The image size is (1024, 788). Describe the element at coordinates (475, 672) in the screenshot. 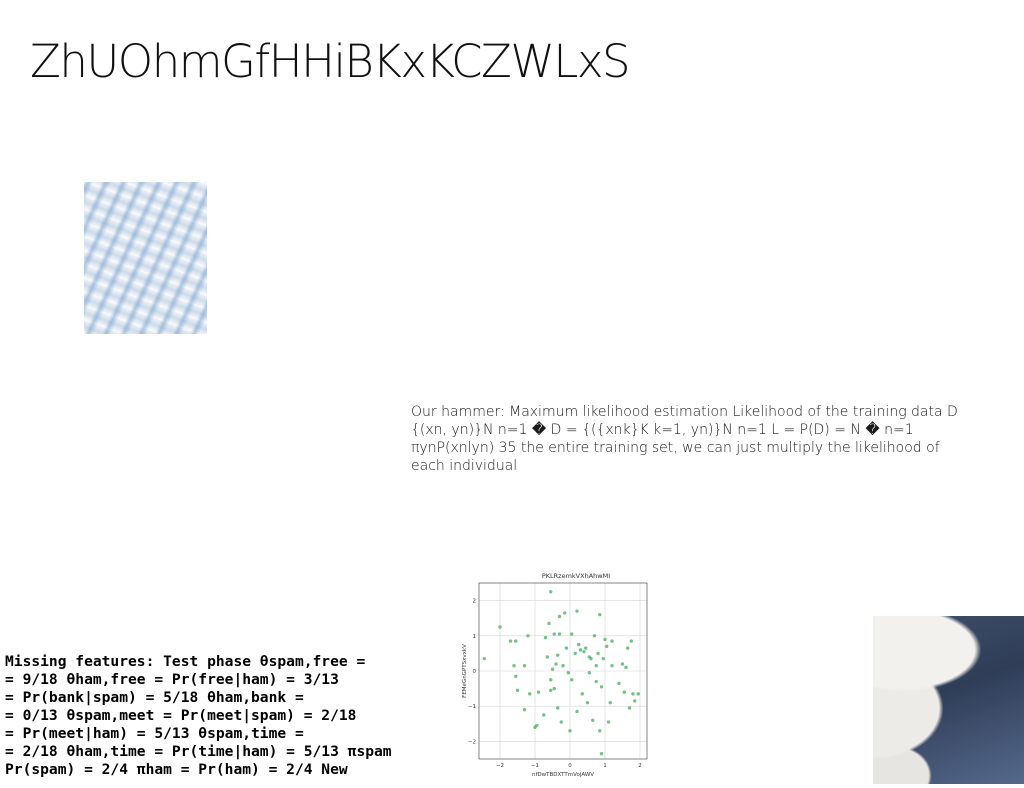

I see `y-tick-label: 0` at that location.